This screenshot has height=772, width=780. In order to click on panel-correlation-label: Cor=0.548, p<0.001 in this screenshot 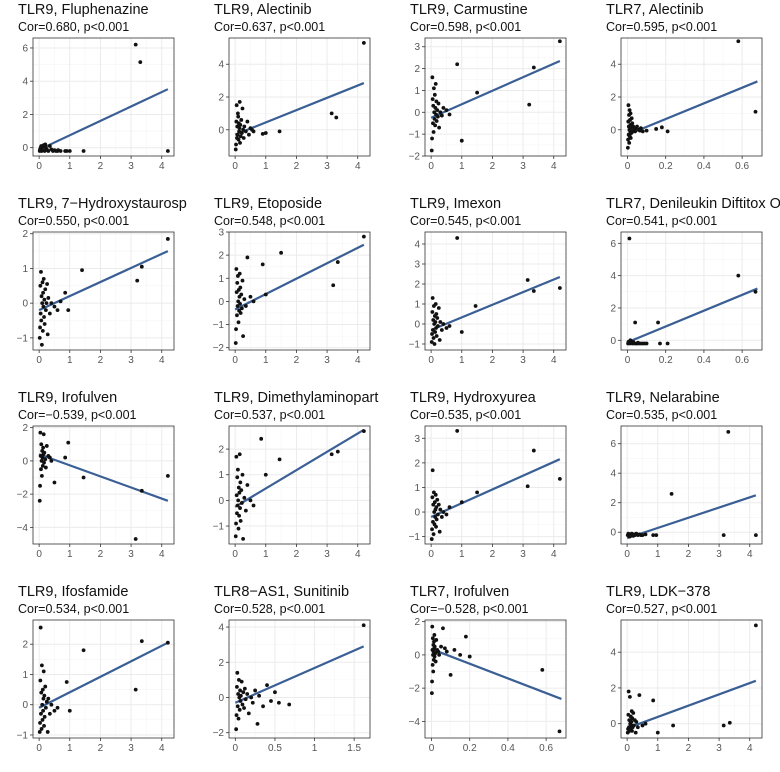, I will do `click(269, 221)`.